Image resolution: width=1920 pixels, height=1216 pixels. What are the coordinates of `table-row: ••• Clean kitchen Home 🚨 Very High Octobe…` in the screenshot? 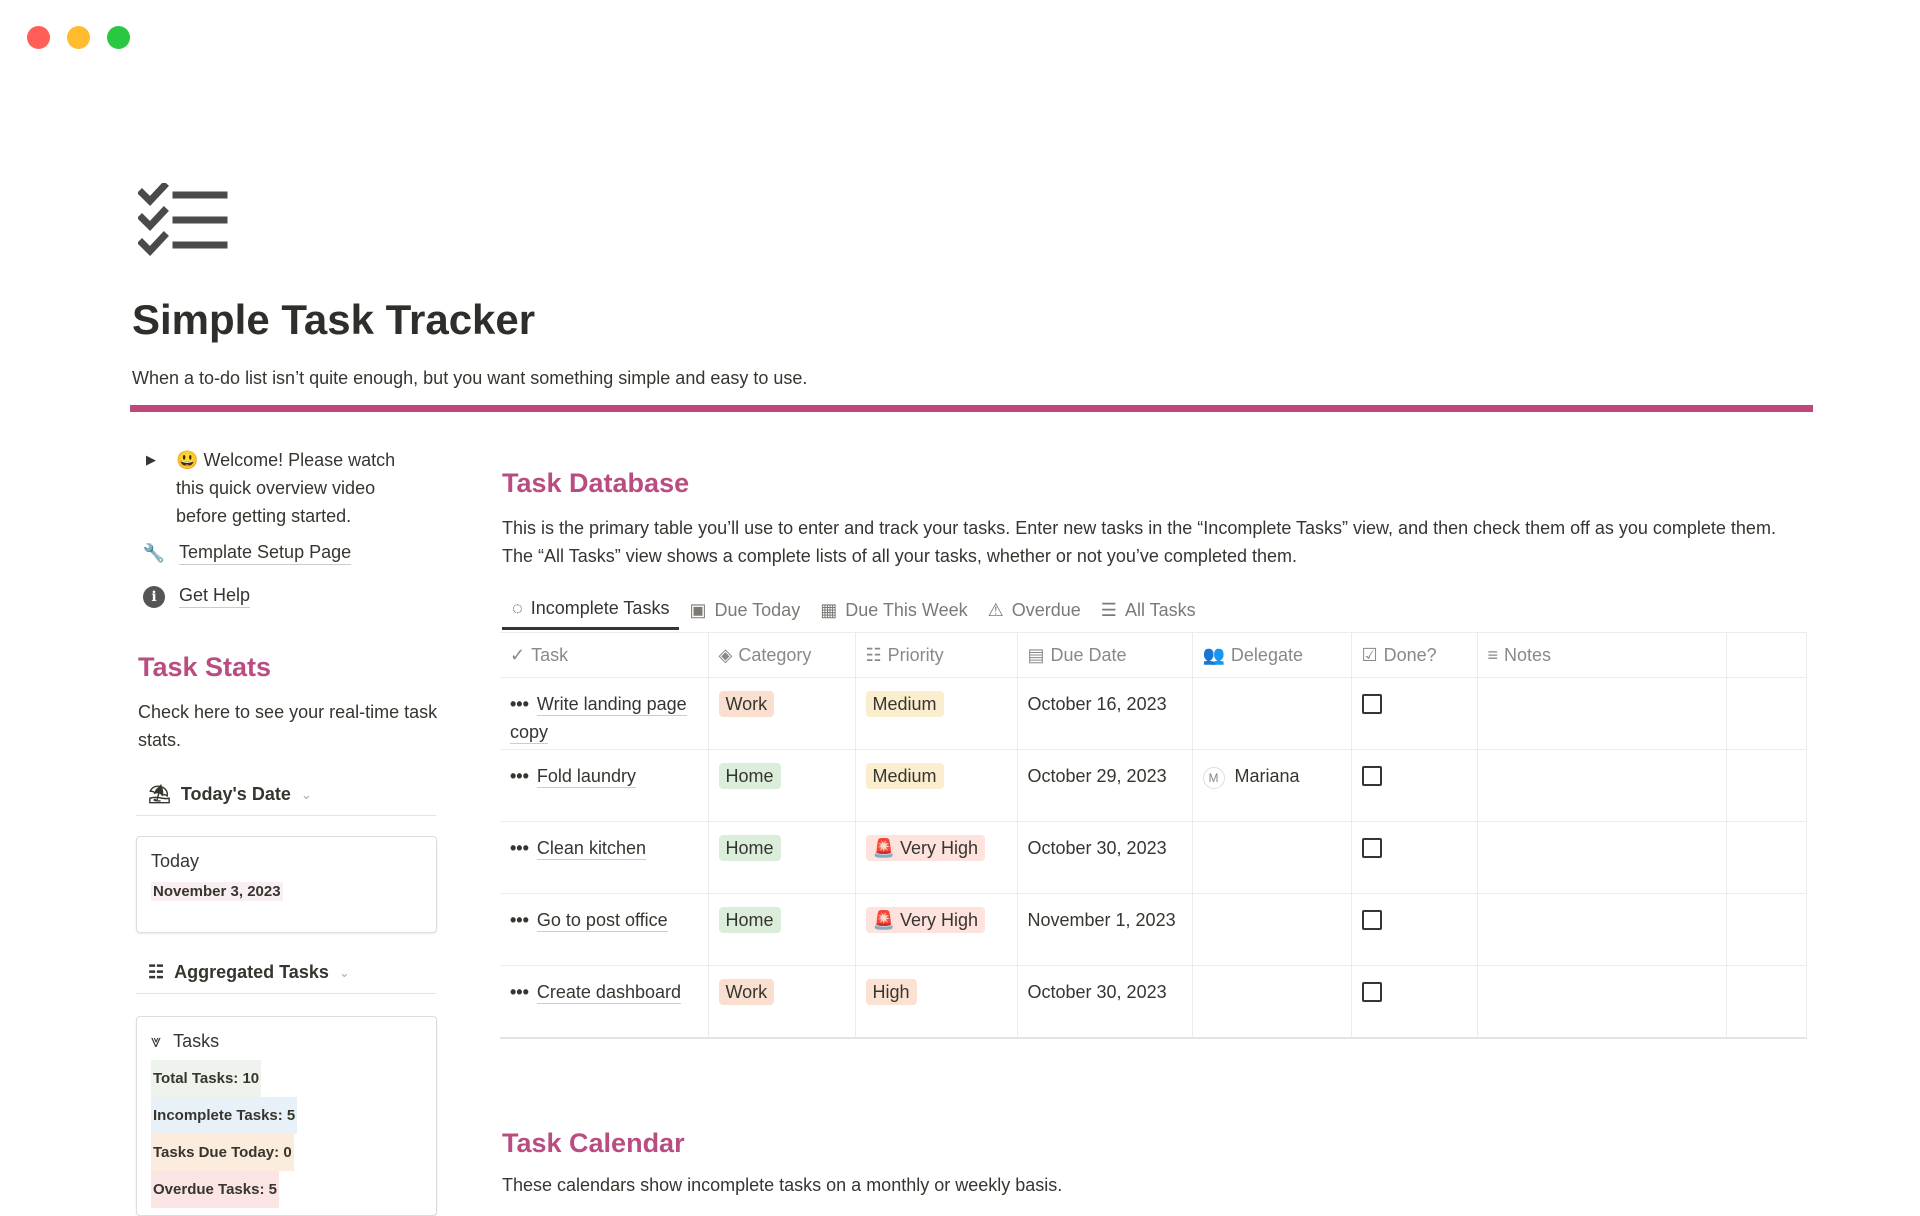 It's located at (1153, 857).